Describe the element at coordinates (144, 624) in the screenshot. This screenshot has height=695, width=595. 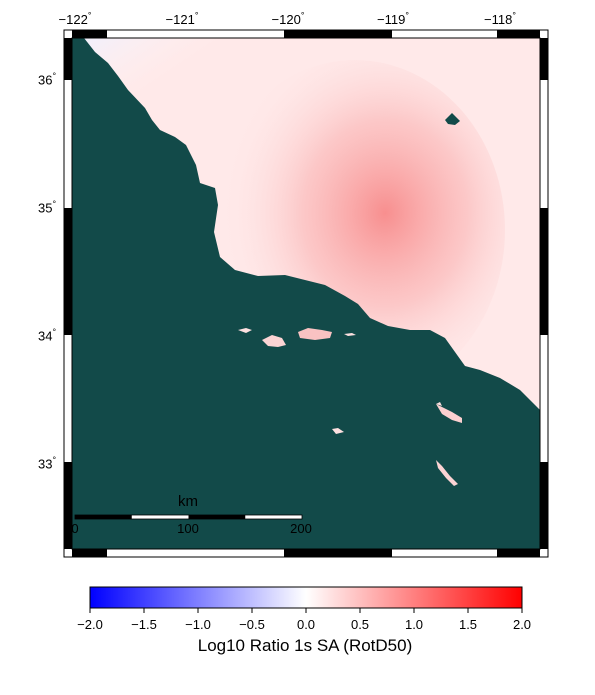
I see `colorbar-tick-label: −1.5` at that location.